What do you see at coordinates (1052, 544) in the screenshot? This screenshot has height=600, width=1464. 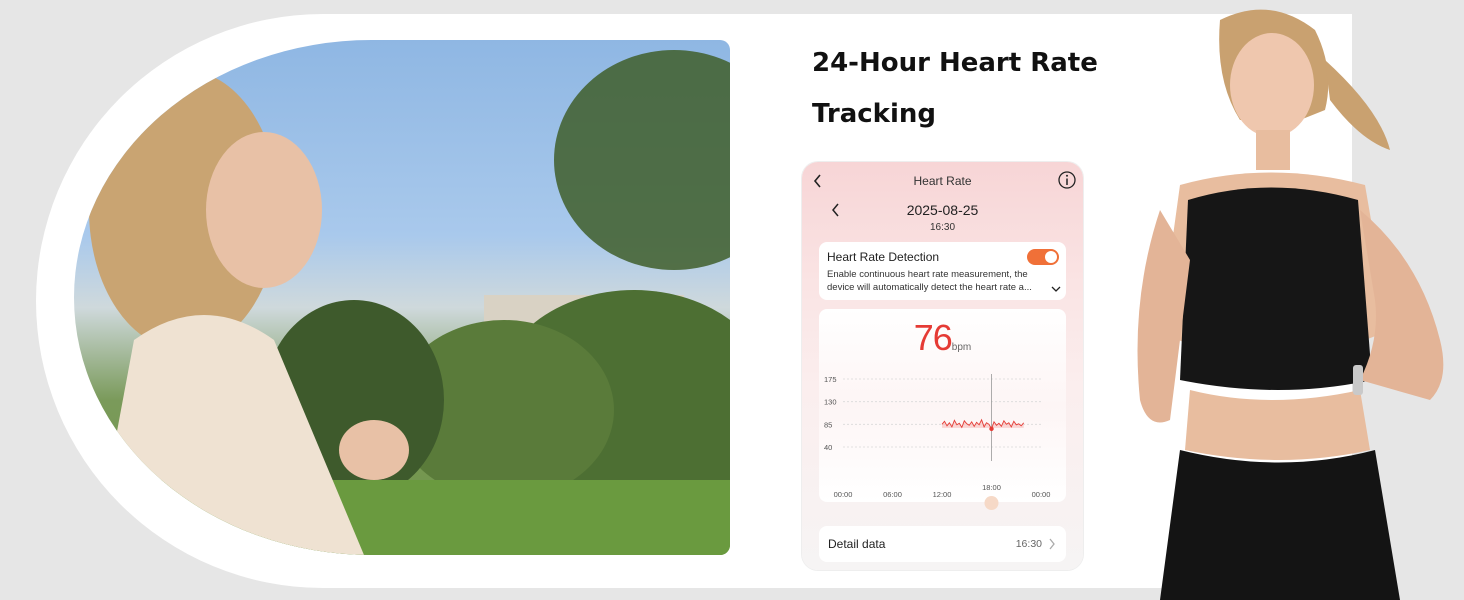 I see `chevron-right-icon` at bounding box center [1052, 544].